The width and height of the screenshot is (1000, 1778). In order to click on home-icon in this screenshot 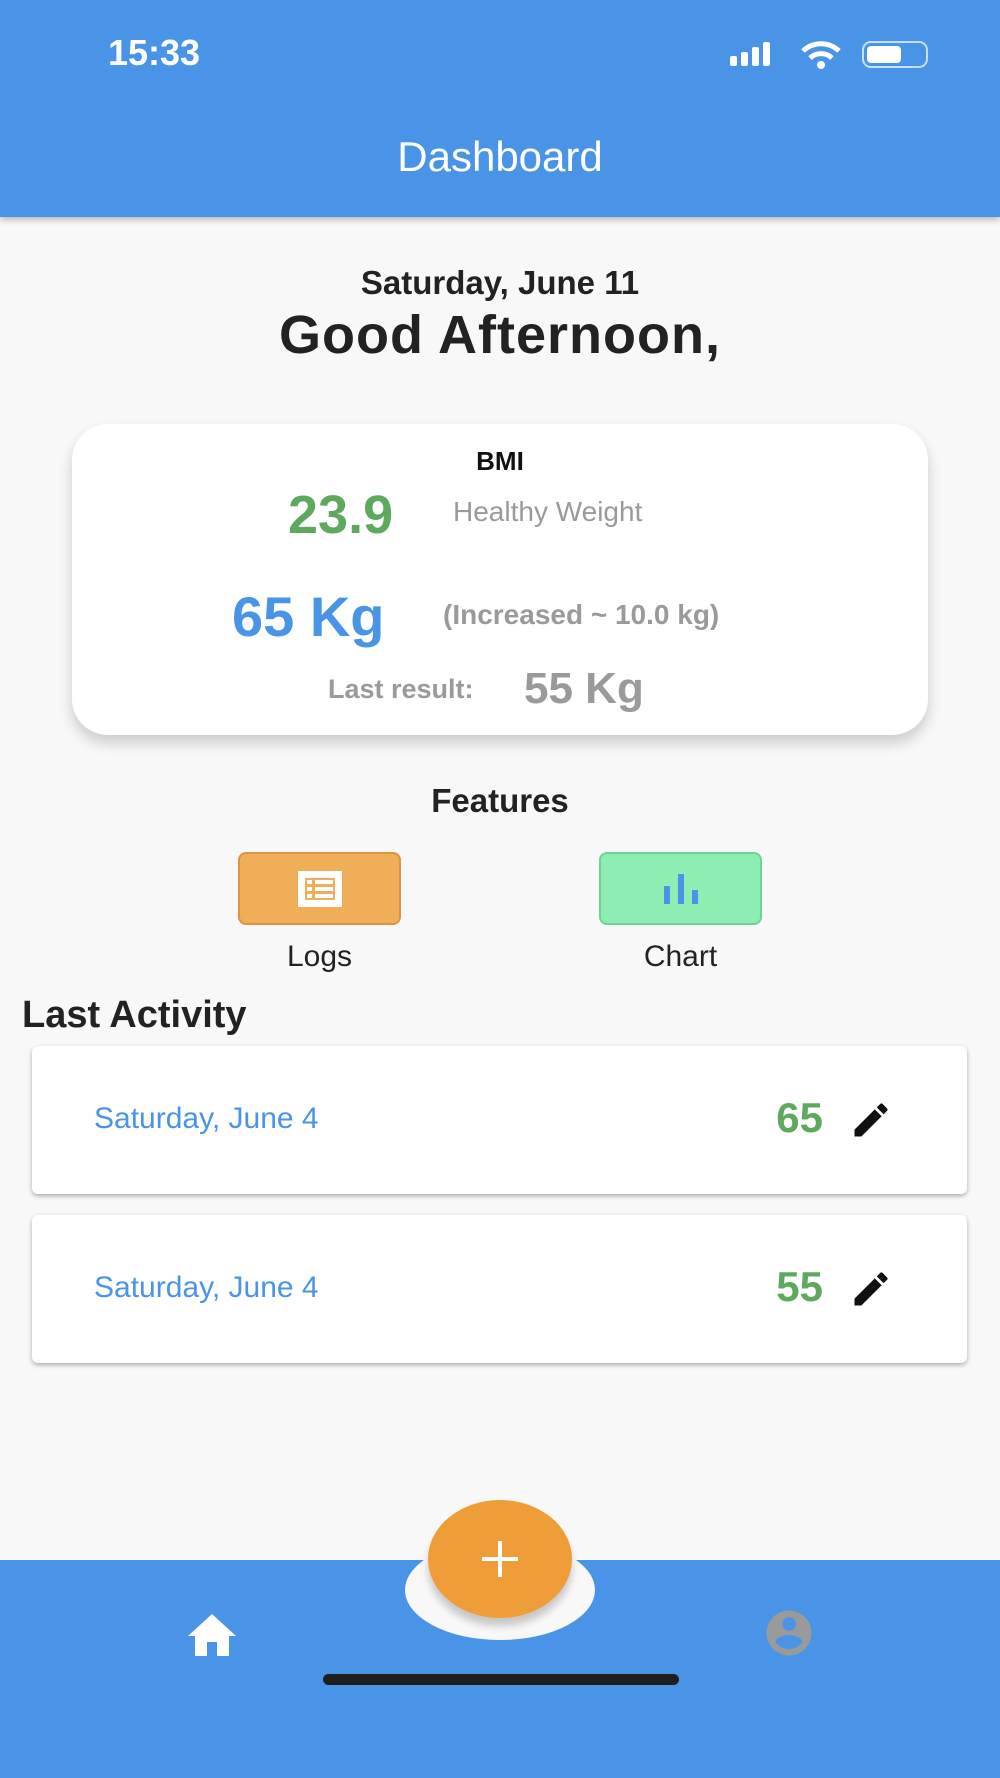, I will do `click(212, 1635)`.